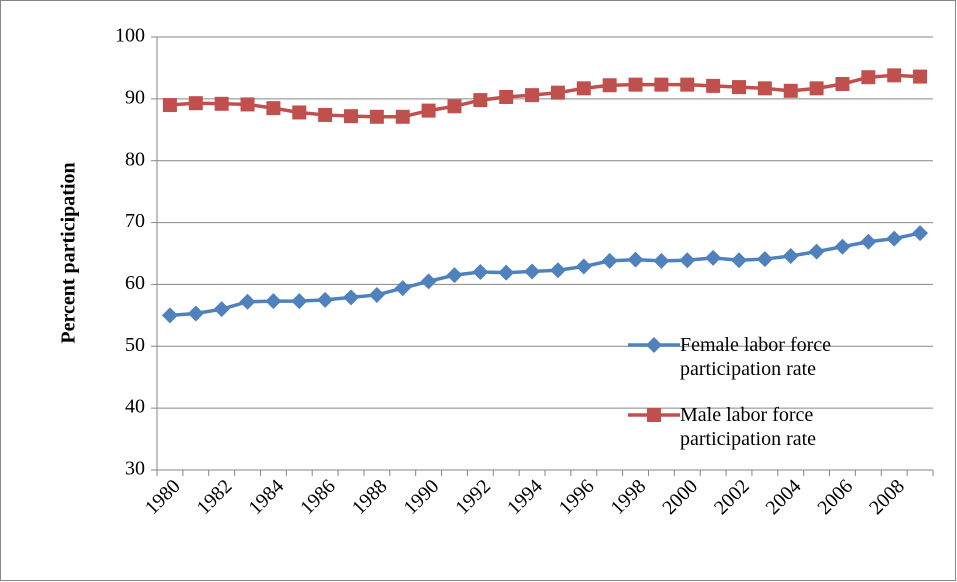 The height and width of the screenshot is (582, 957). What do you see at coordinates (135, 221) in the screenshot?
I see `y-tick-label: 70` at bounding box center [135, 221].